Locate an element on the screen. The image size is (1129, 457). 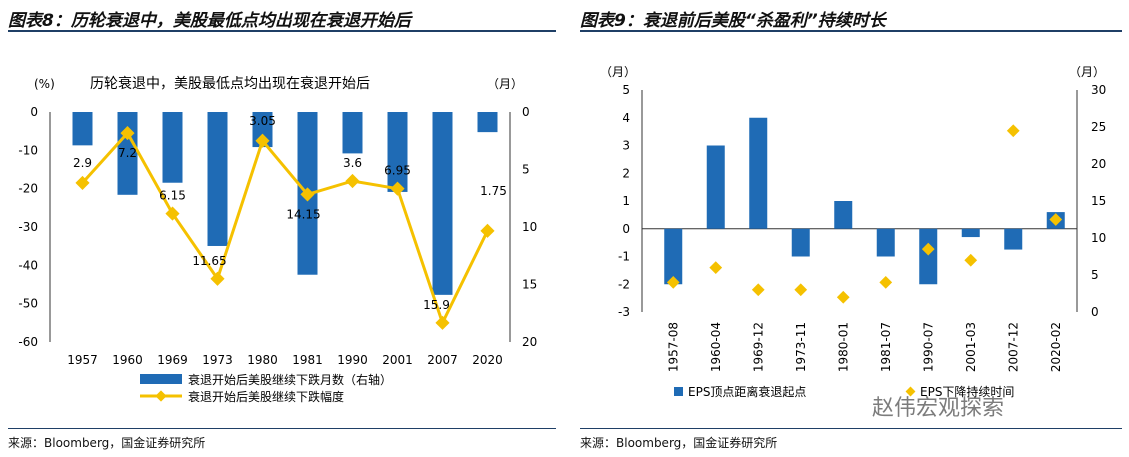
data-label: 7.2 is located at coordinates (127, 153).